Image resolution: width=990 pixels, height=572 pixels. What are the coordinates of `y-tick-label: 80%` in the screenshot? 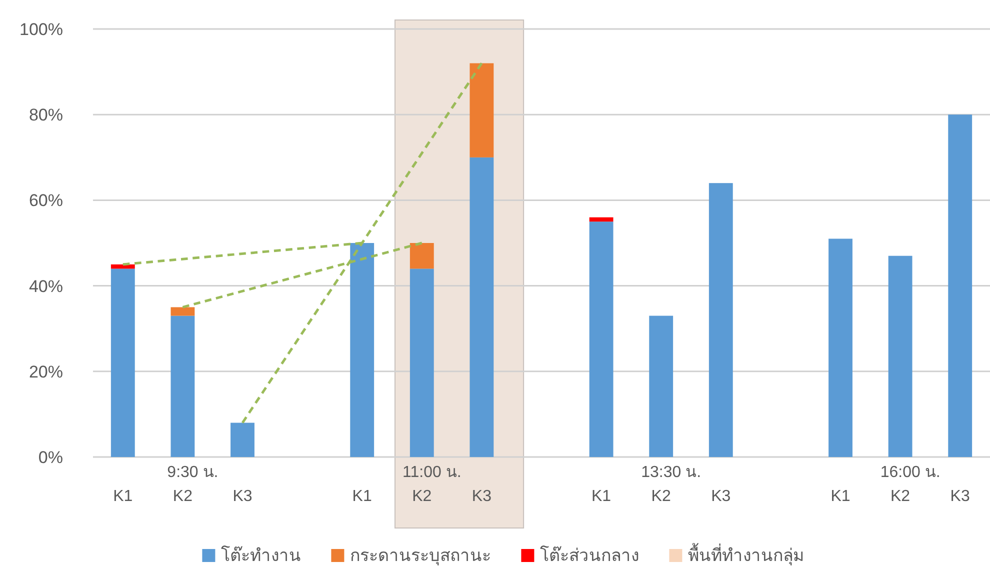 It's located at (45, 115).